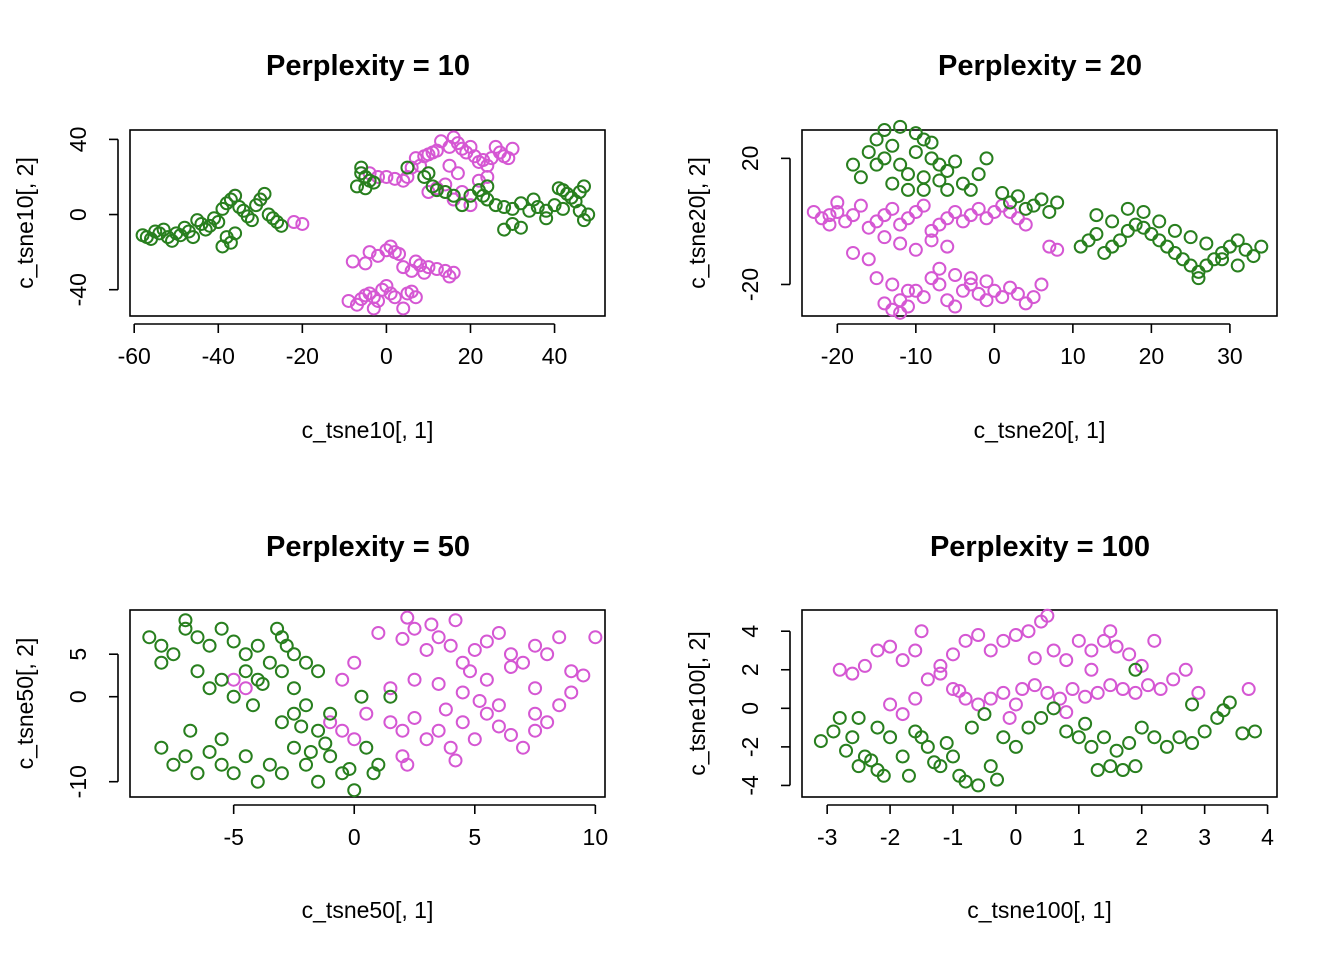 This screenshot has height=960, width=1344. What do you see at coordinates (1230, 356) in the screenshot?
I see `x-tick-label: 30` at bounding box center [1230, 356].